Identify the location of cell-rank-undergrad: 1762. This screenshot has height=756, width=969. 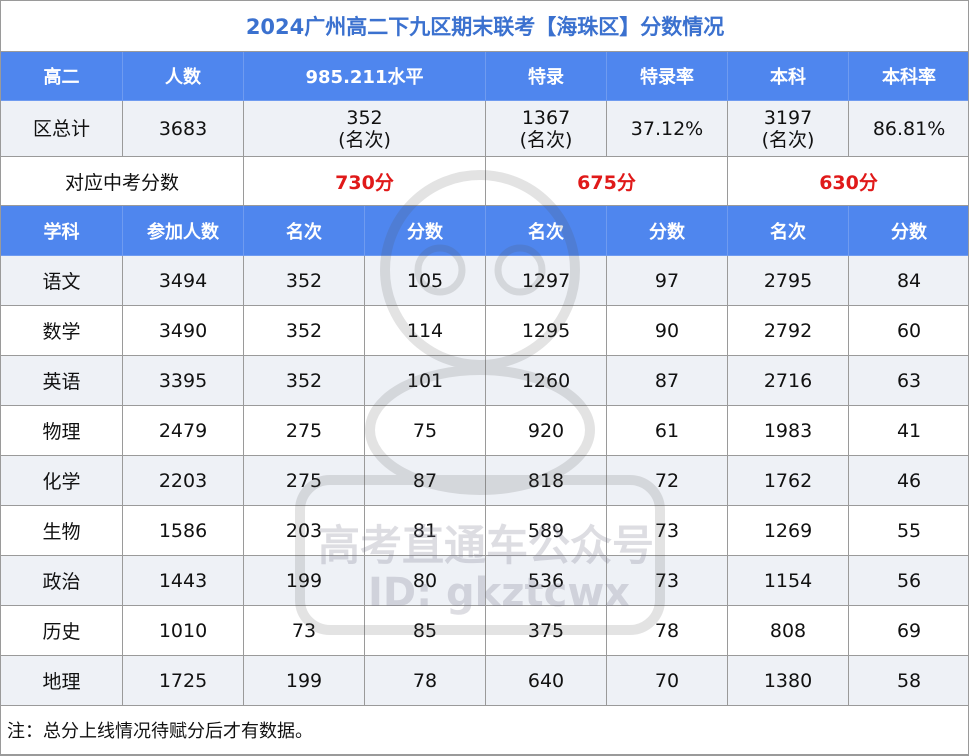
(788, 480).